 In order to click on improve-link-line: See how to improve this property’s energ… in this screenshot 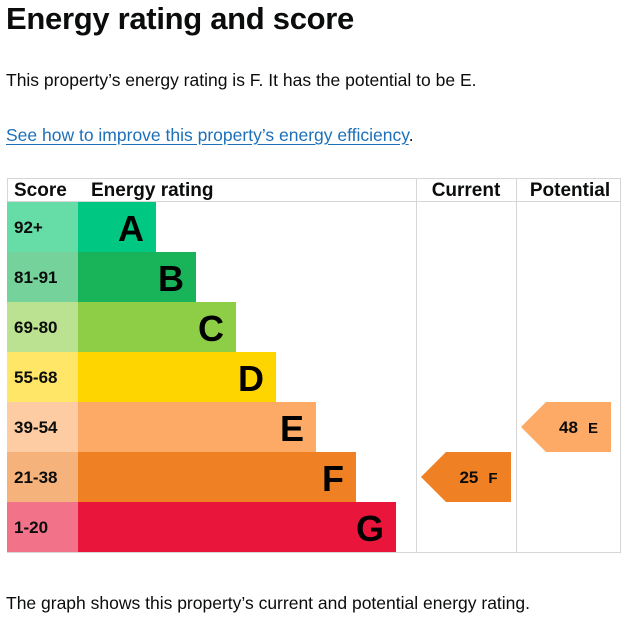, I will do `click(210, 135)`.